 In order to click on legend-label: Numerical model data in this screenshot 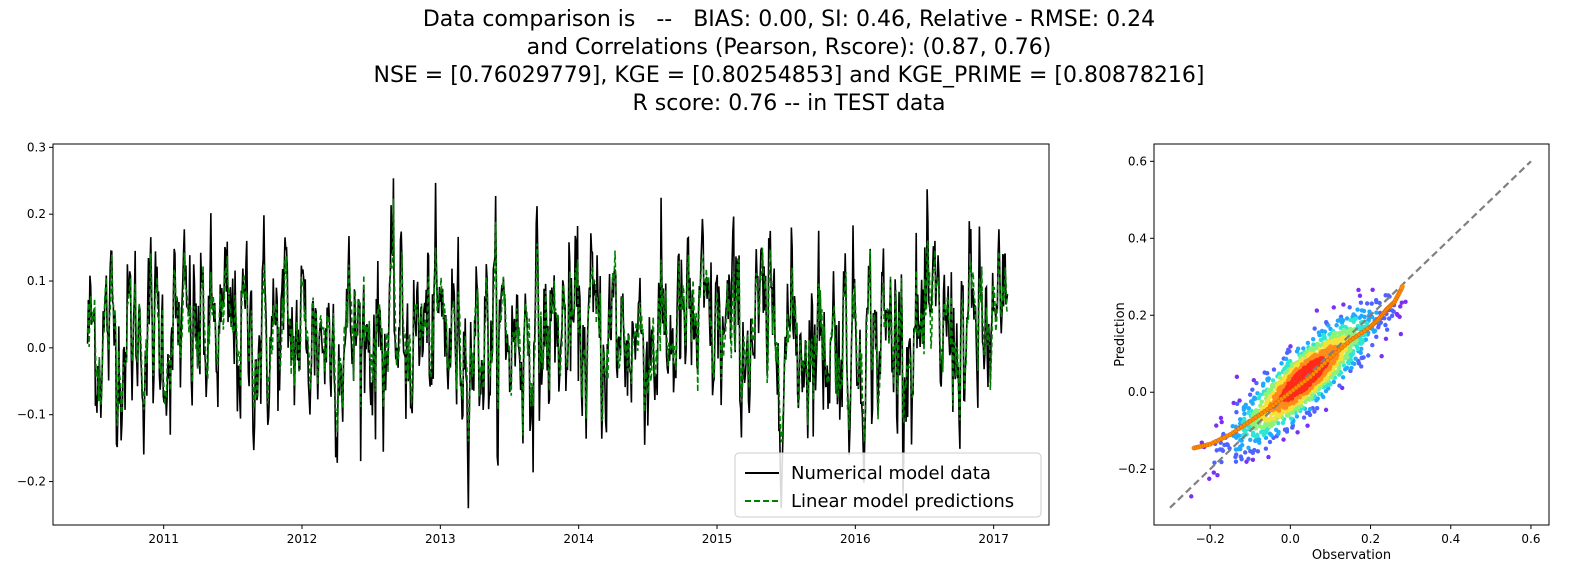, I will do `click(891, 473)`.